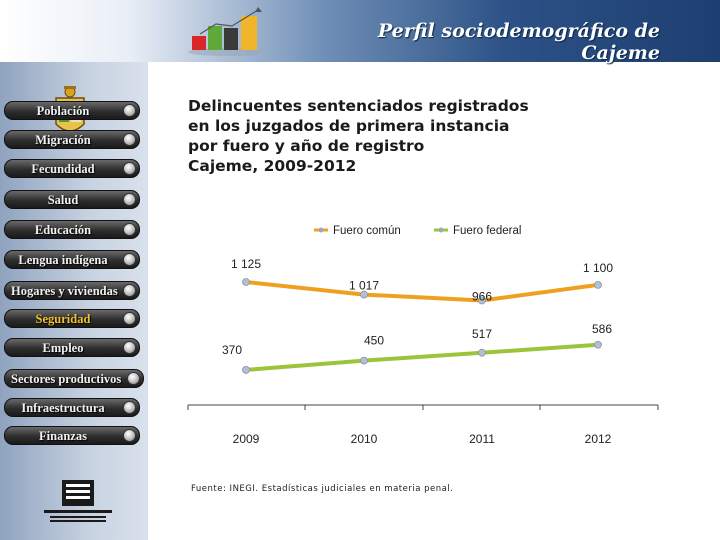 The image size is (720, 540). I want to click on sidebar-item-migración: Migración, so click(72, 139).